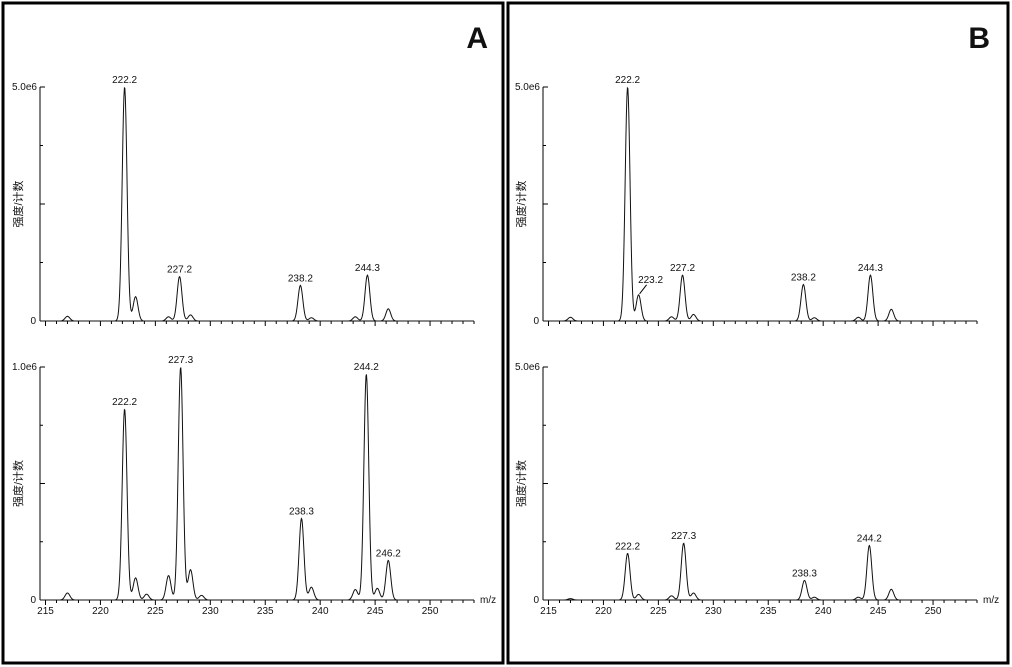  What do you see at coordinates (477, 38) in the screenshot?
I see `panel-a-letter: A` at bounding box center [477, 38].